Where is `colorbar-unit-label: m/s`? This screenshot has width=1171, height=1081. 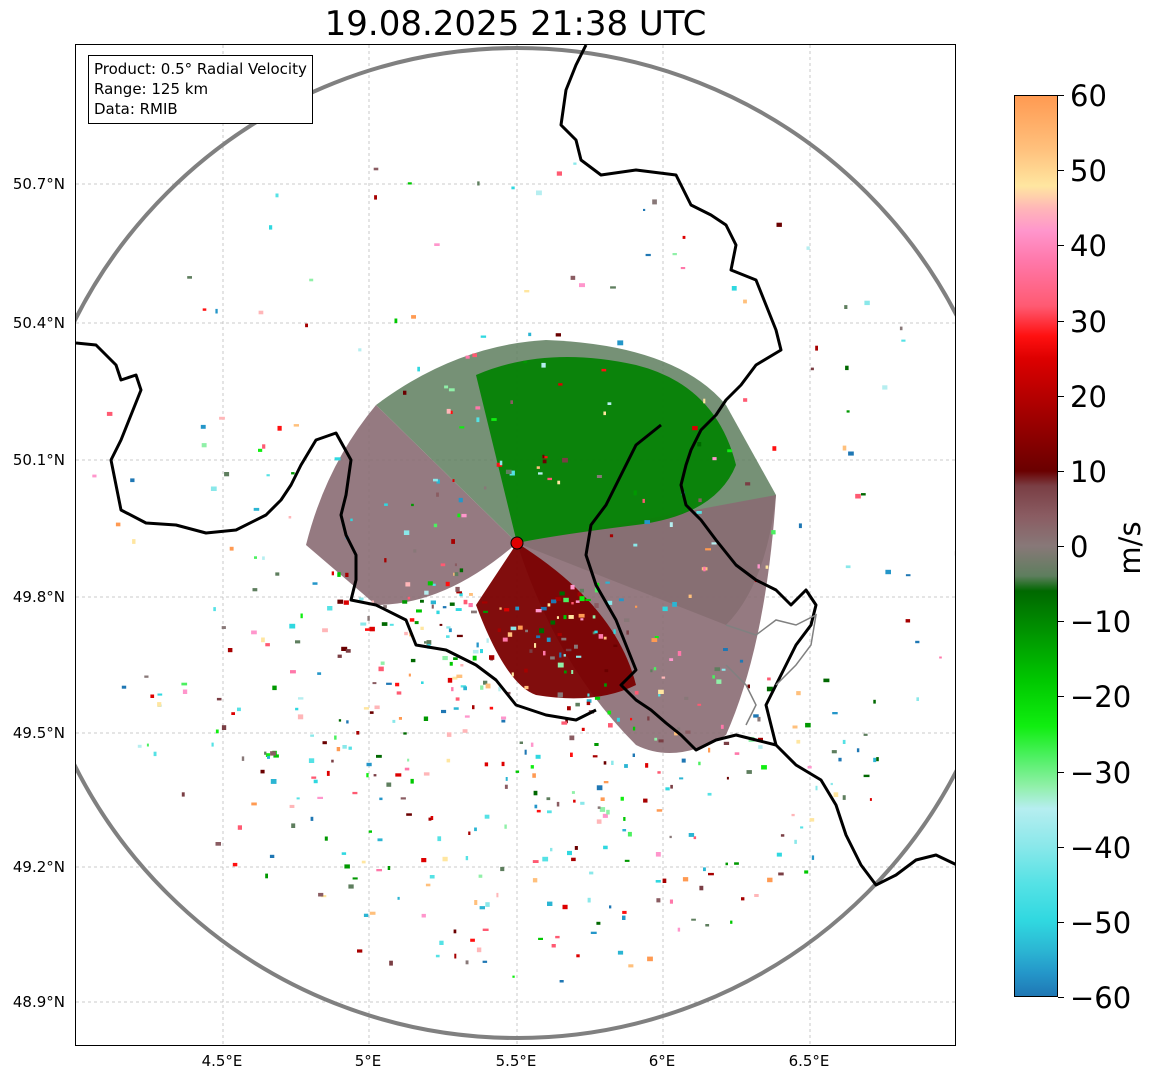 colorbar-unit-label: m/s is located at coordinates (1130, 548).